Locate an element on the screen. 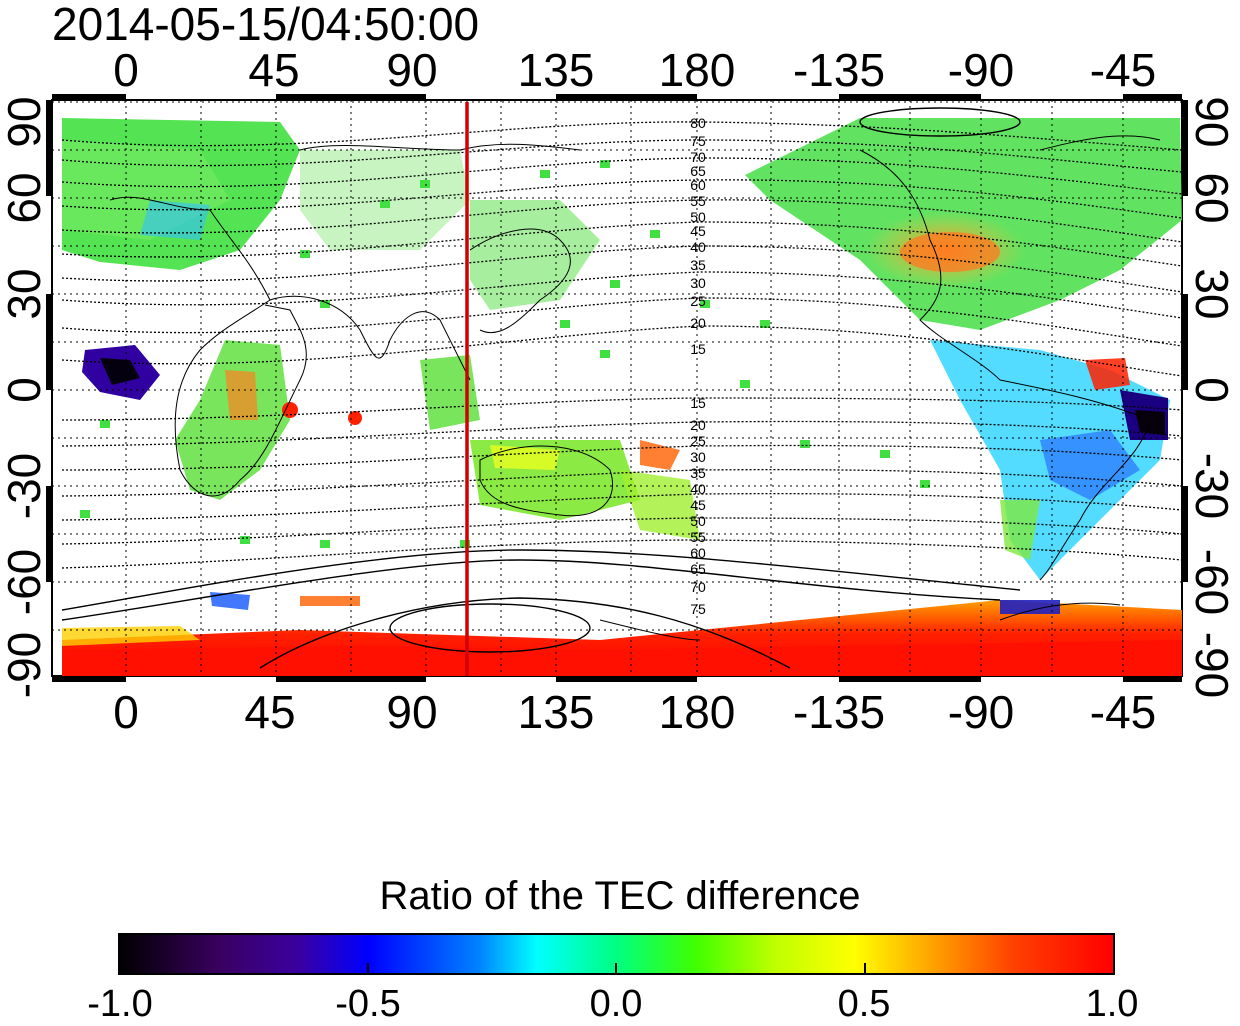 This screenshot has width=1240, height=1026. top-longitude-labels: 0 45 90 135 180 -135 -90 -45 is located at coordinates (634, 70).